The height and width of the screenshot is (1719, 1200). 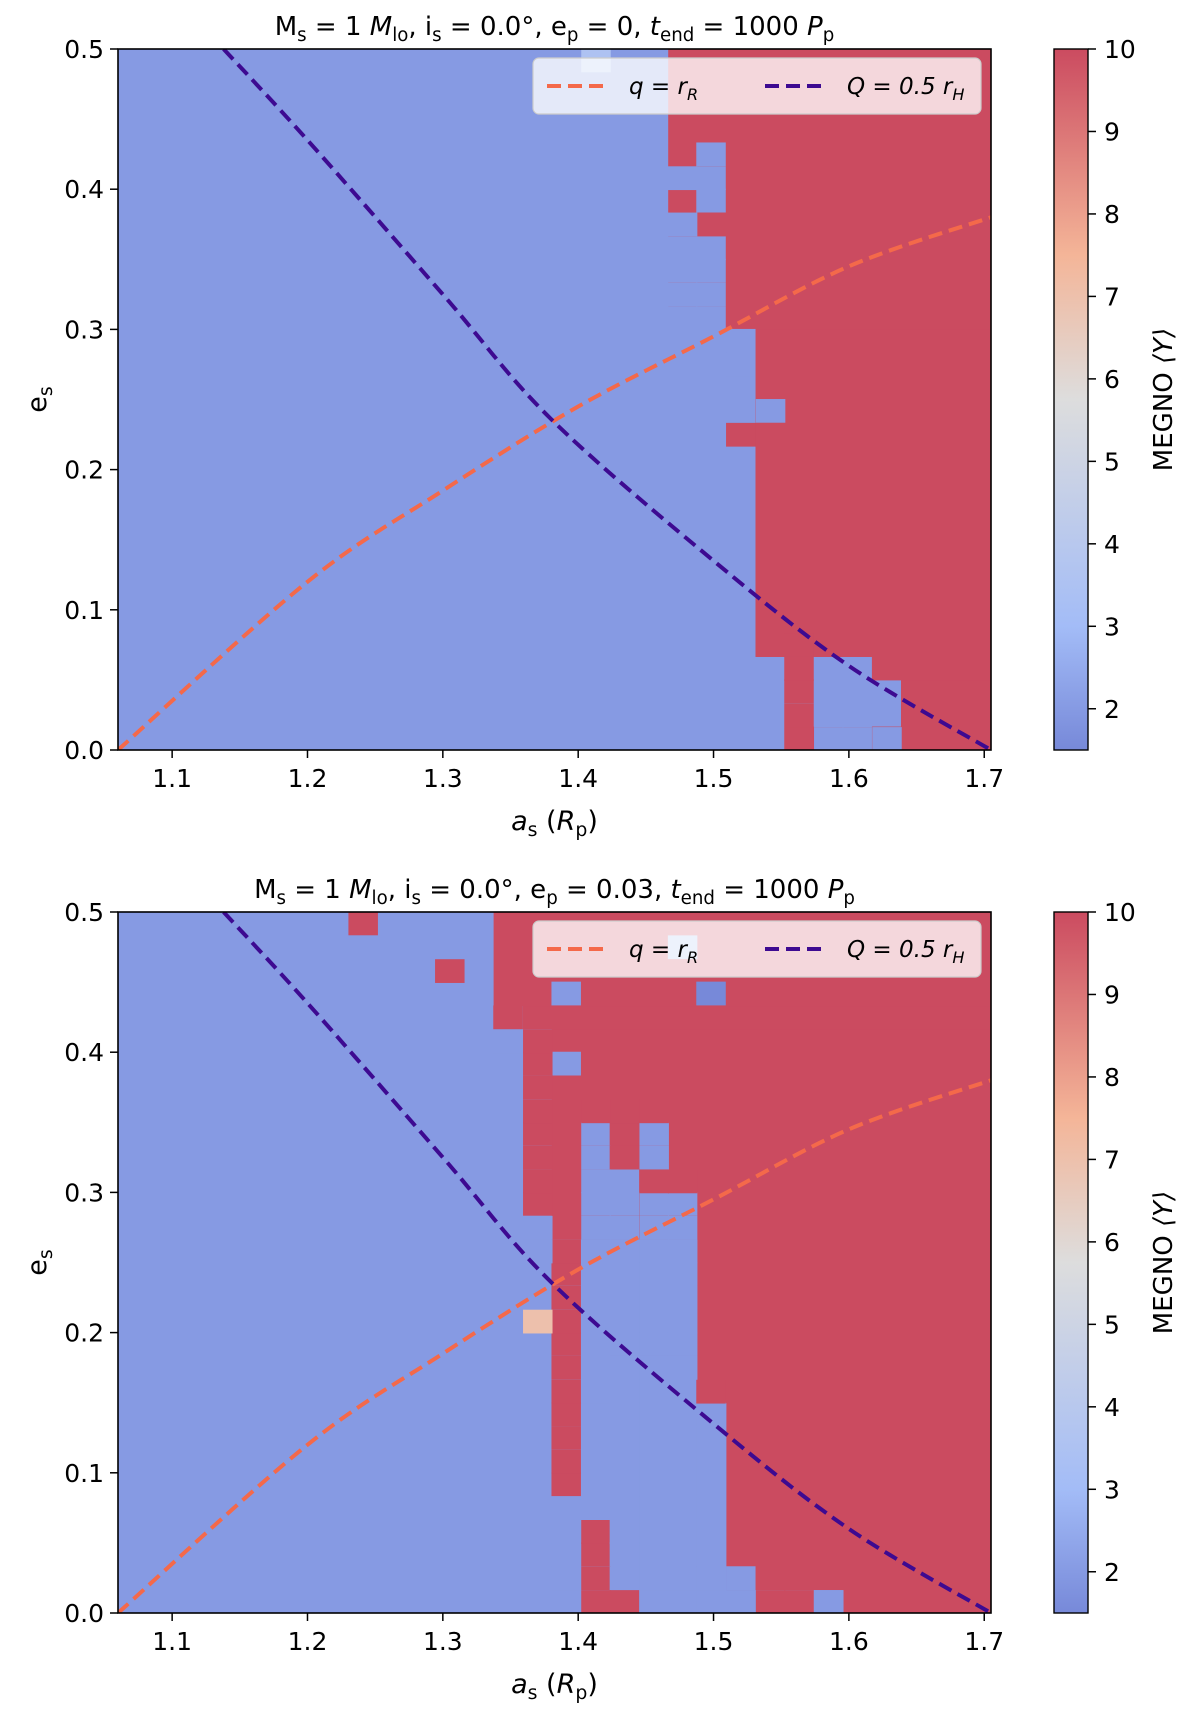 I want to click on colorbar-tick-label: 5, so click(x=1112, y=1324).